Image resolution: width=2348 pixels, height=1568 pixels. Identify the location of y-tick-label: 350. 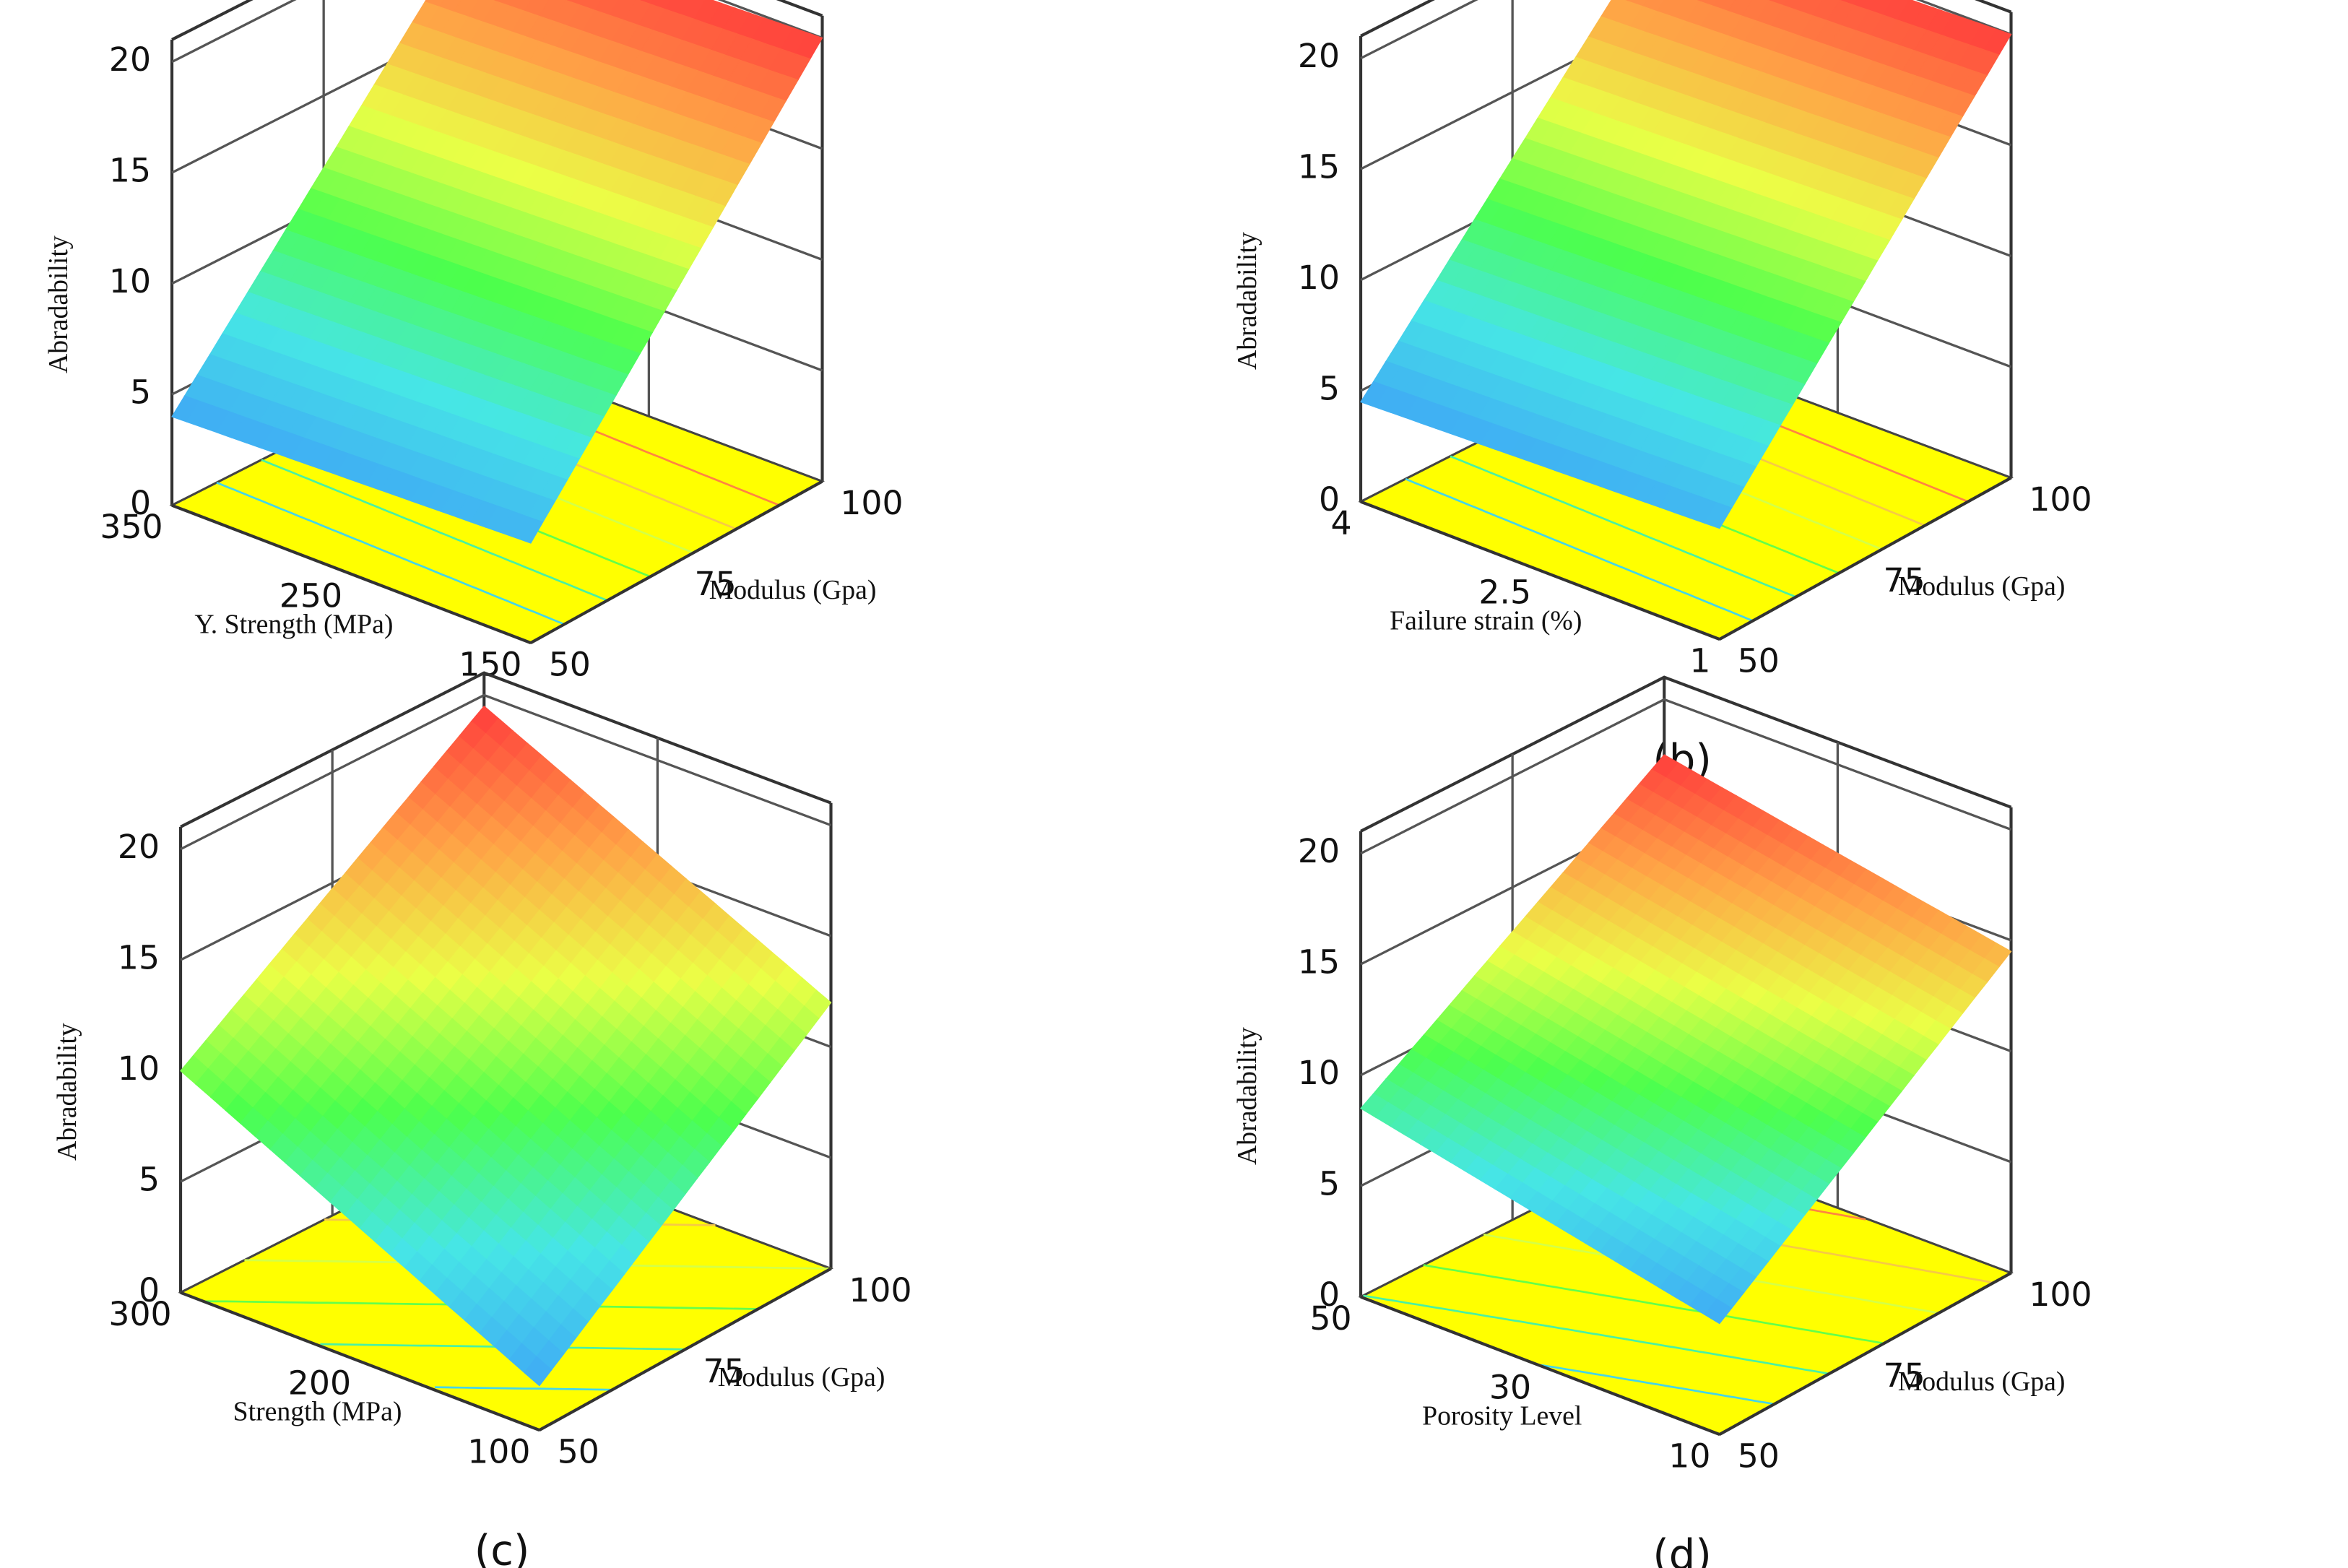
(131, 527).